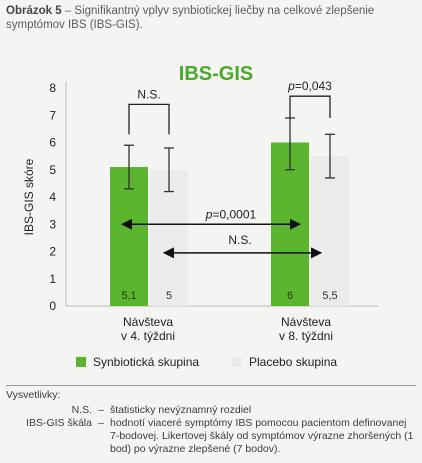  What do you see at coordinates (52, 279) in the screenshot?
I see `y-tick-label: 1` at bounding box center [52, 279].